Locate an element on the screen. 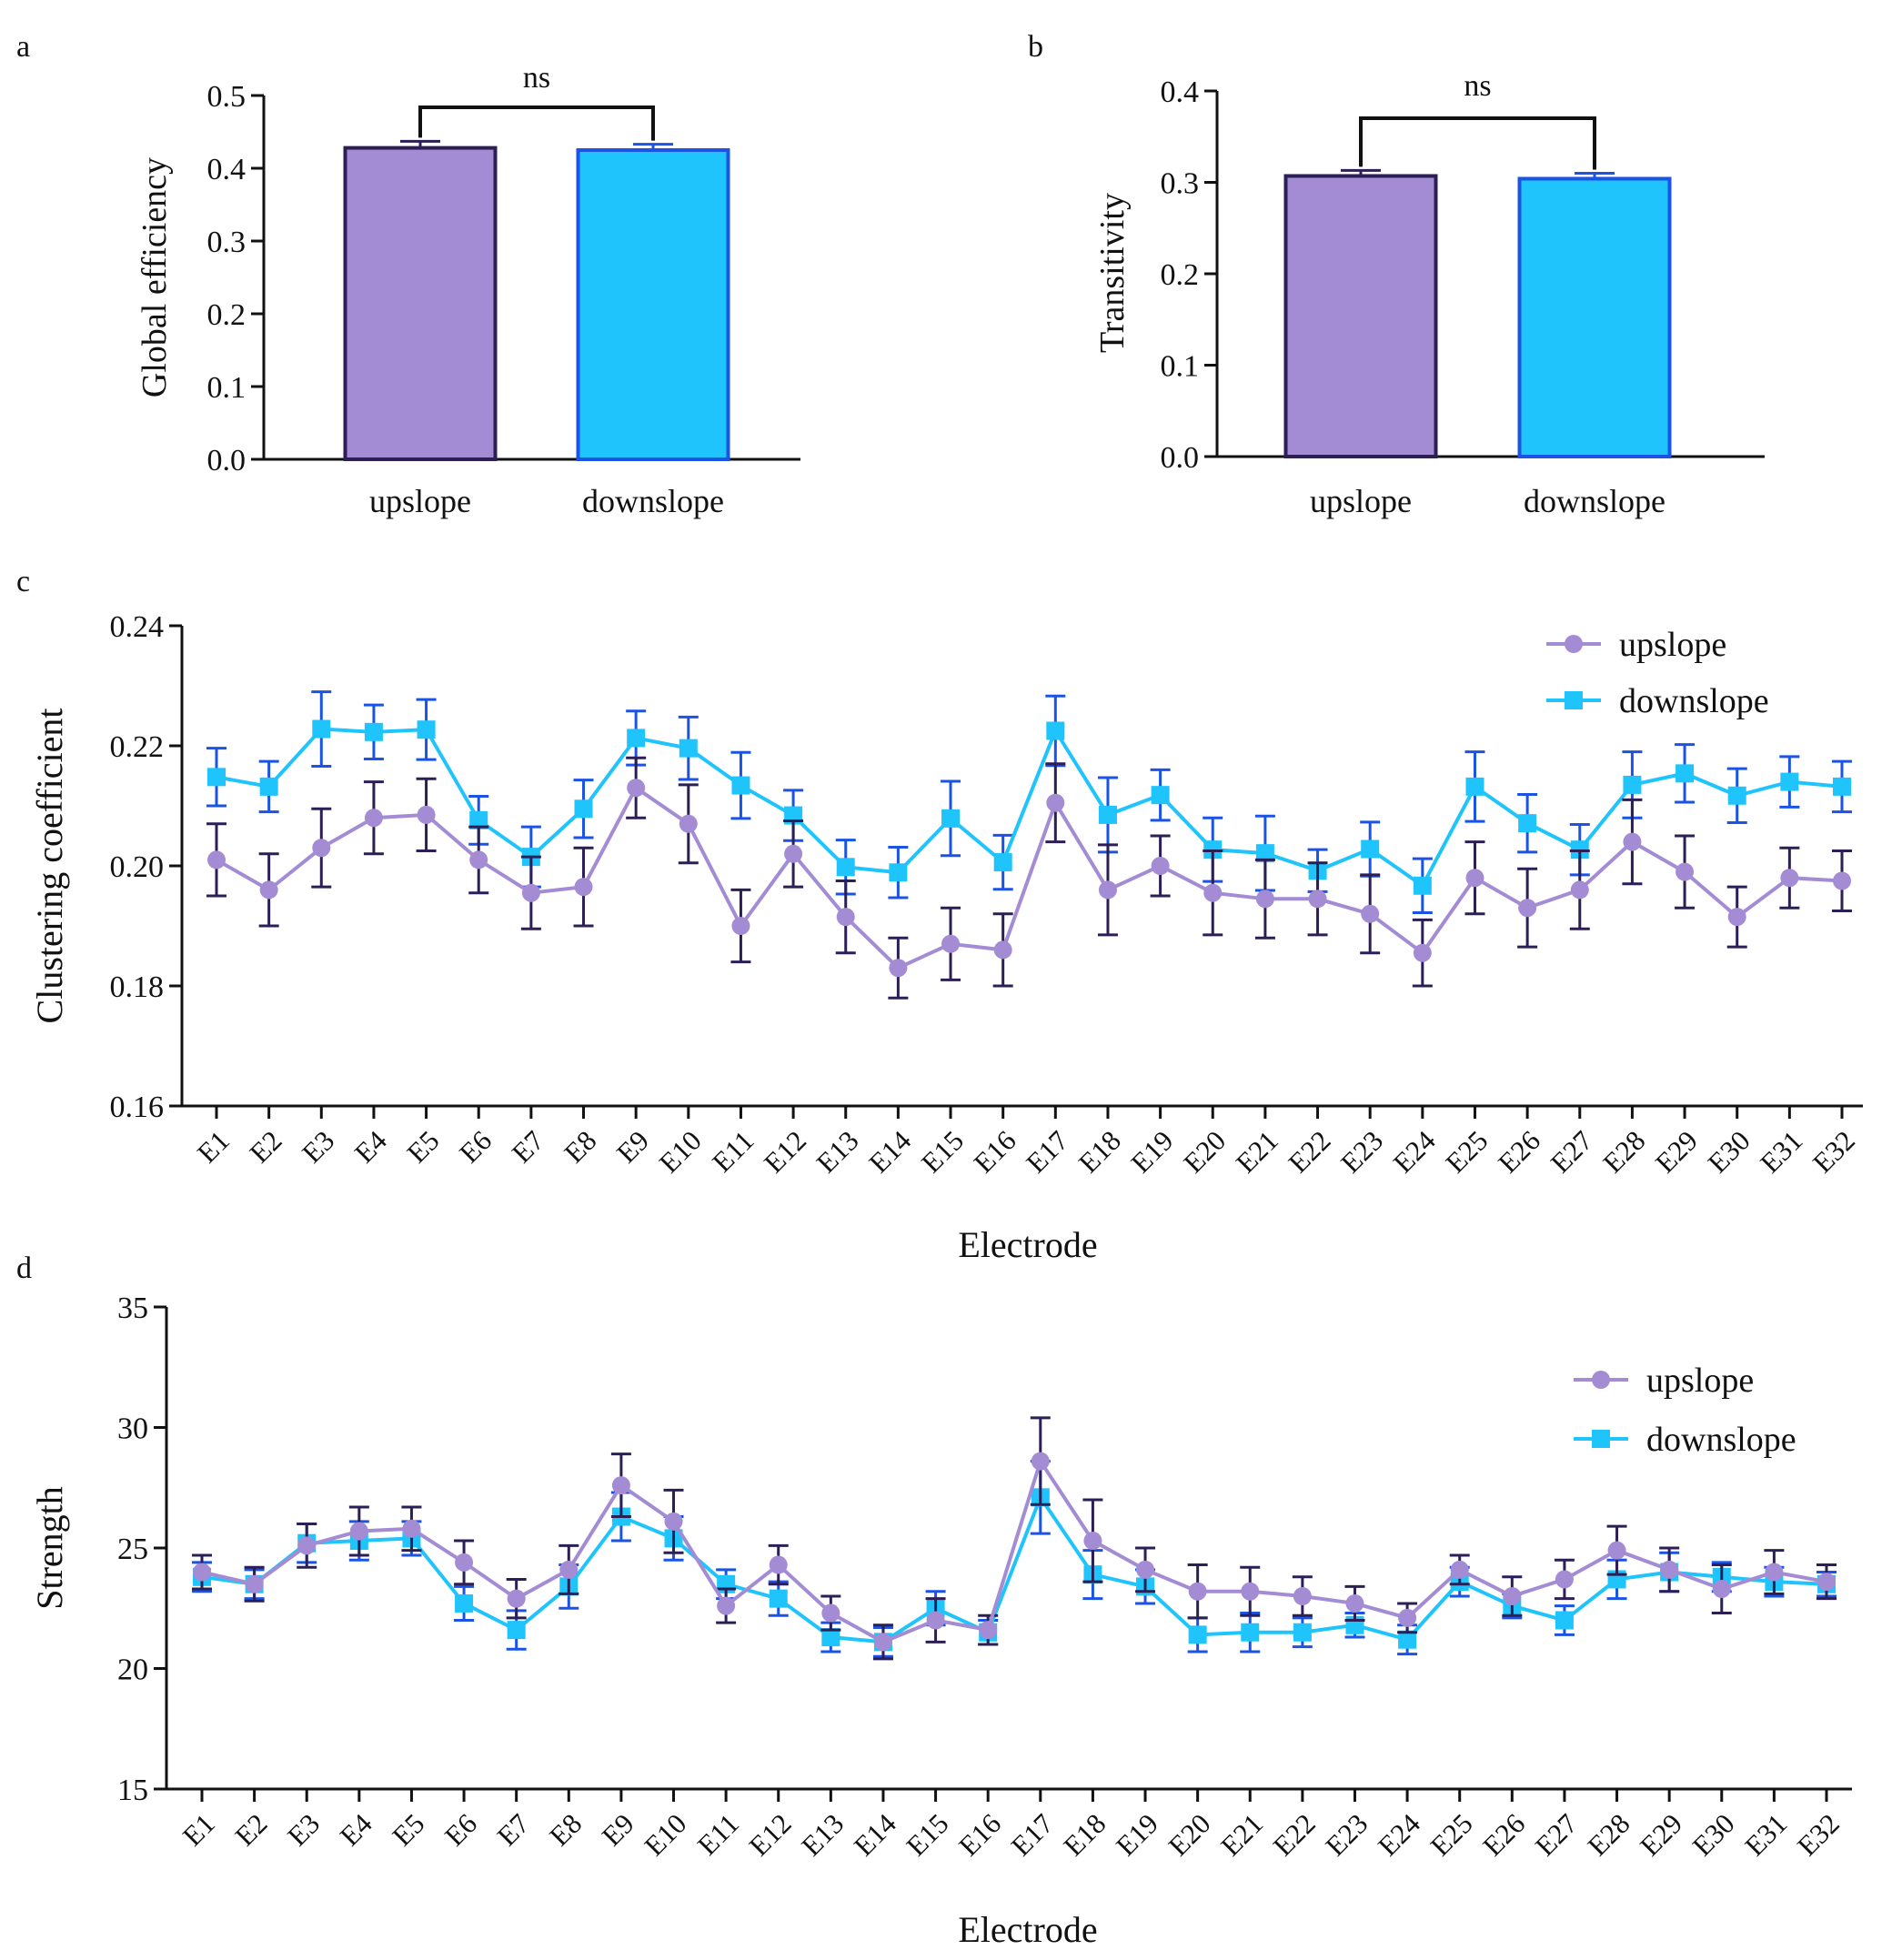 This screenshot has height=1960, width=1902. y-tick-label: 0.2 is located at coordinates (227, 315).